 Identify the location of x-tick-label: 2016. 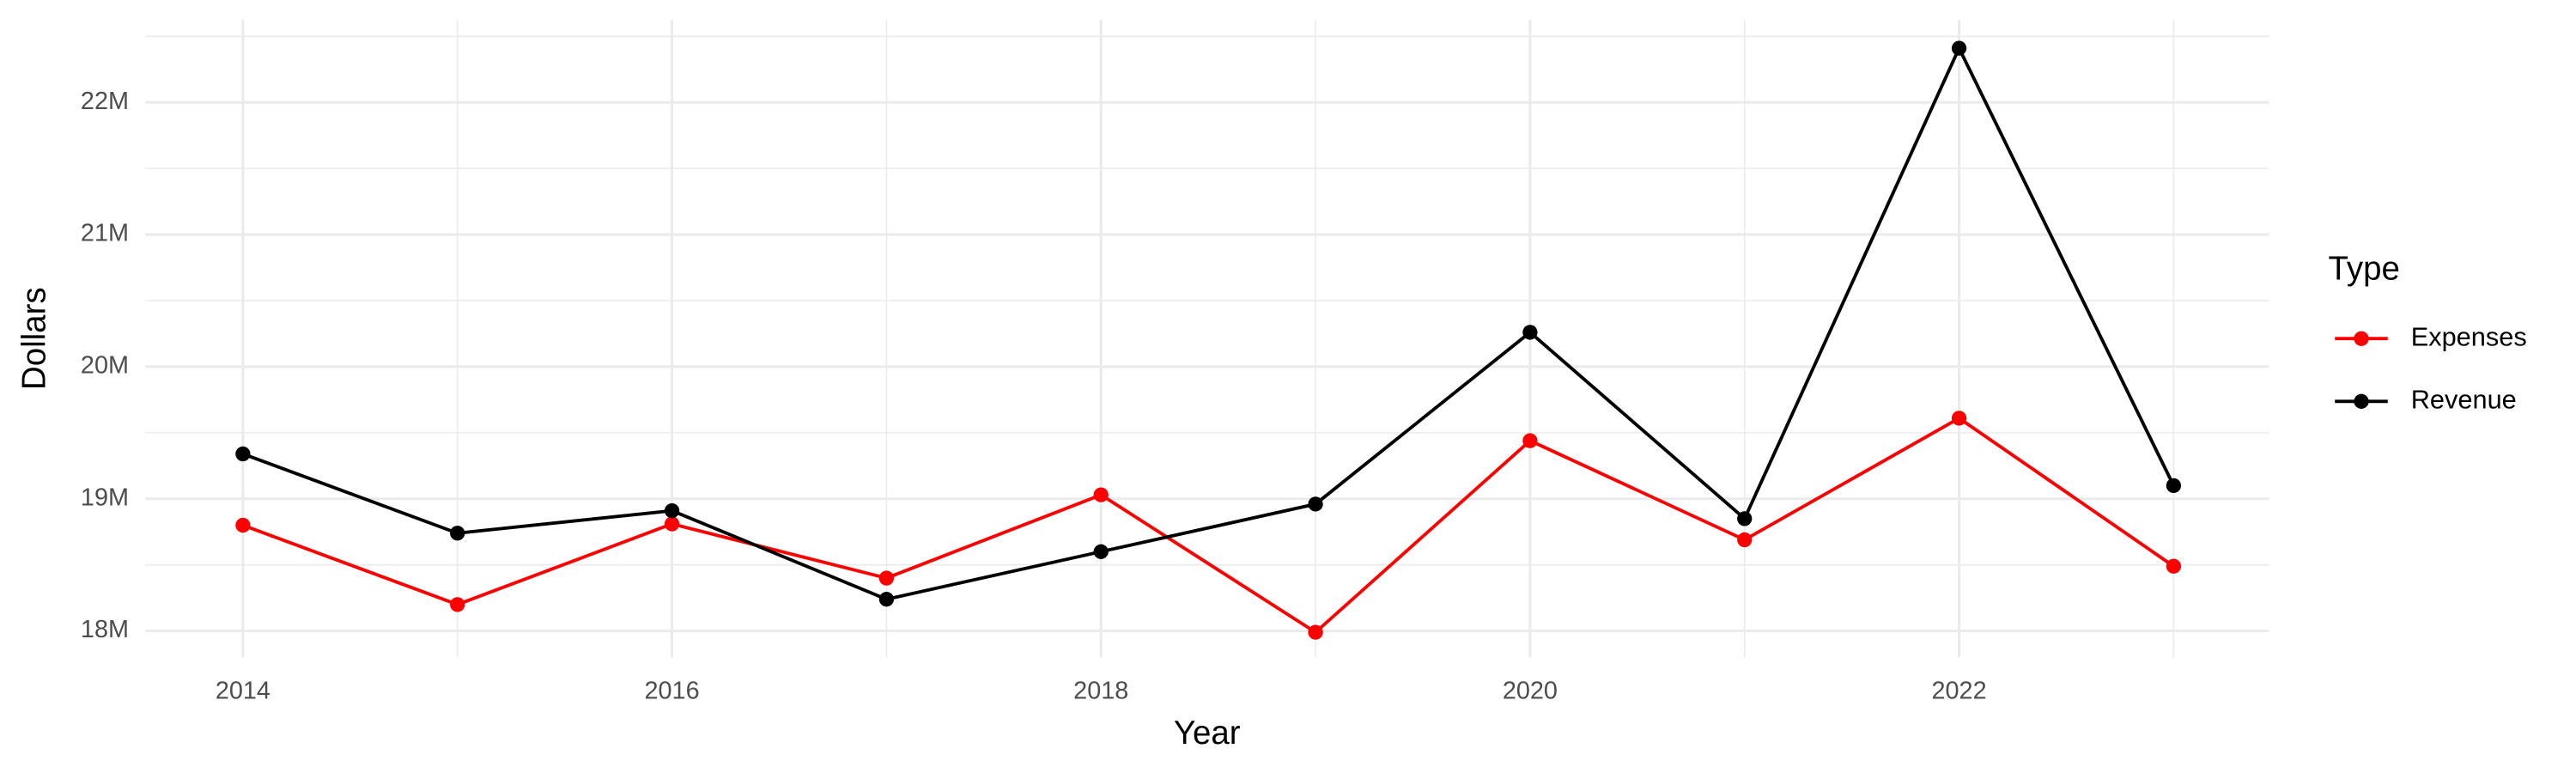
(671, 690).